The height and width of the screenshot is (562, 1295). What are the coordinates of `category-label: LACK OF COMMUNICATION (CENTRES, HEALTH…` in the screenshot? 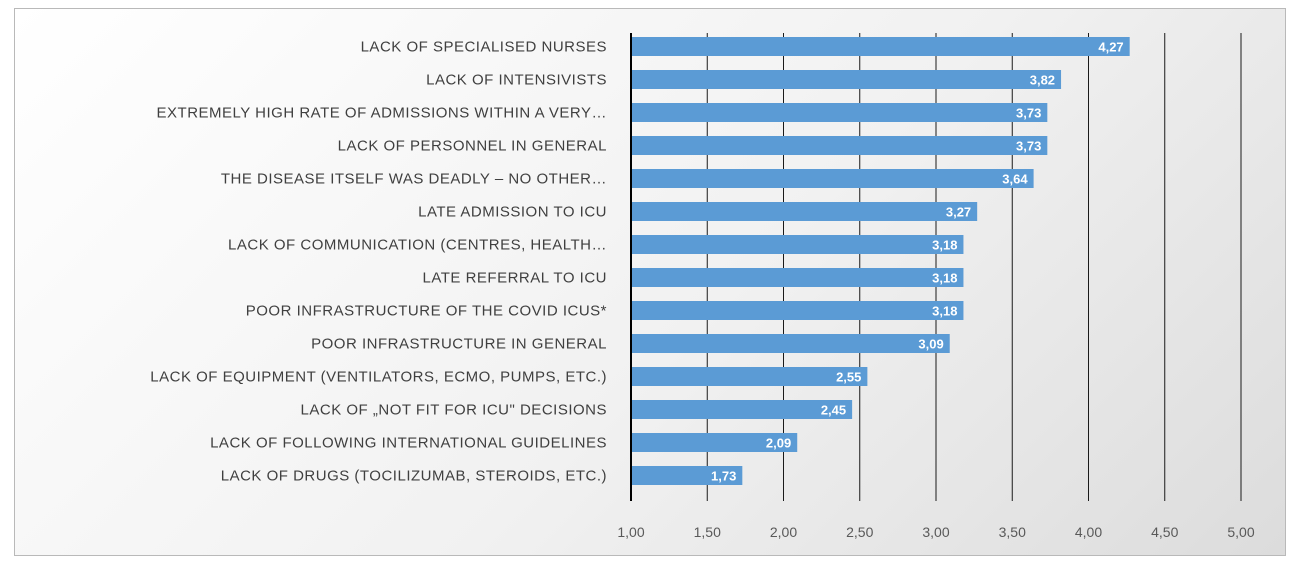 It's located at (417, 245).